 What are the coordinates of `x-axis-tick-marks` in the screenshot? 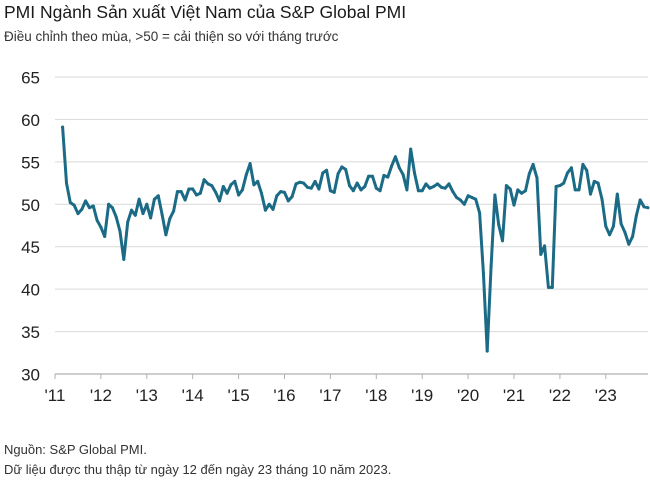 It's located at (330, 376).